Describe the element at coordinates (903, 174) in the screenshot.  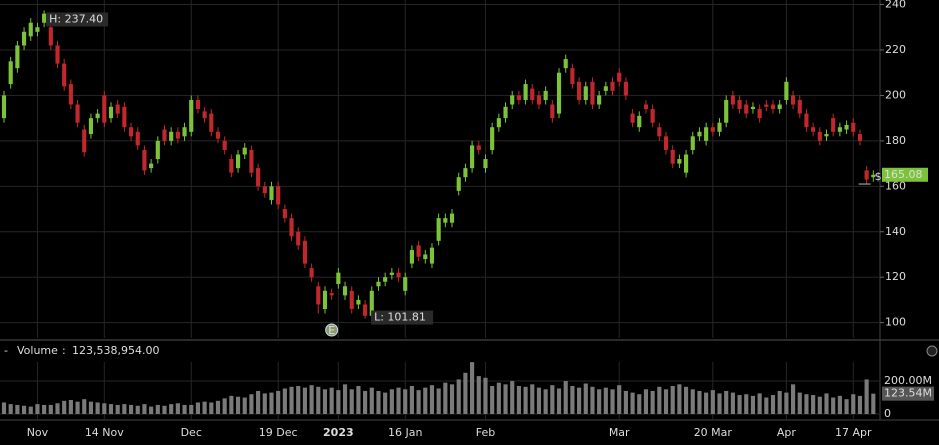
I see `price-tag-label: 165.08` at that location.